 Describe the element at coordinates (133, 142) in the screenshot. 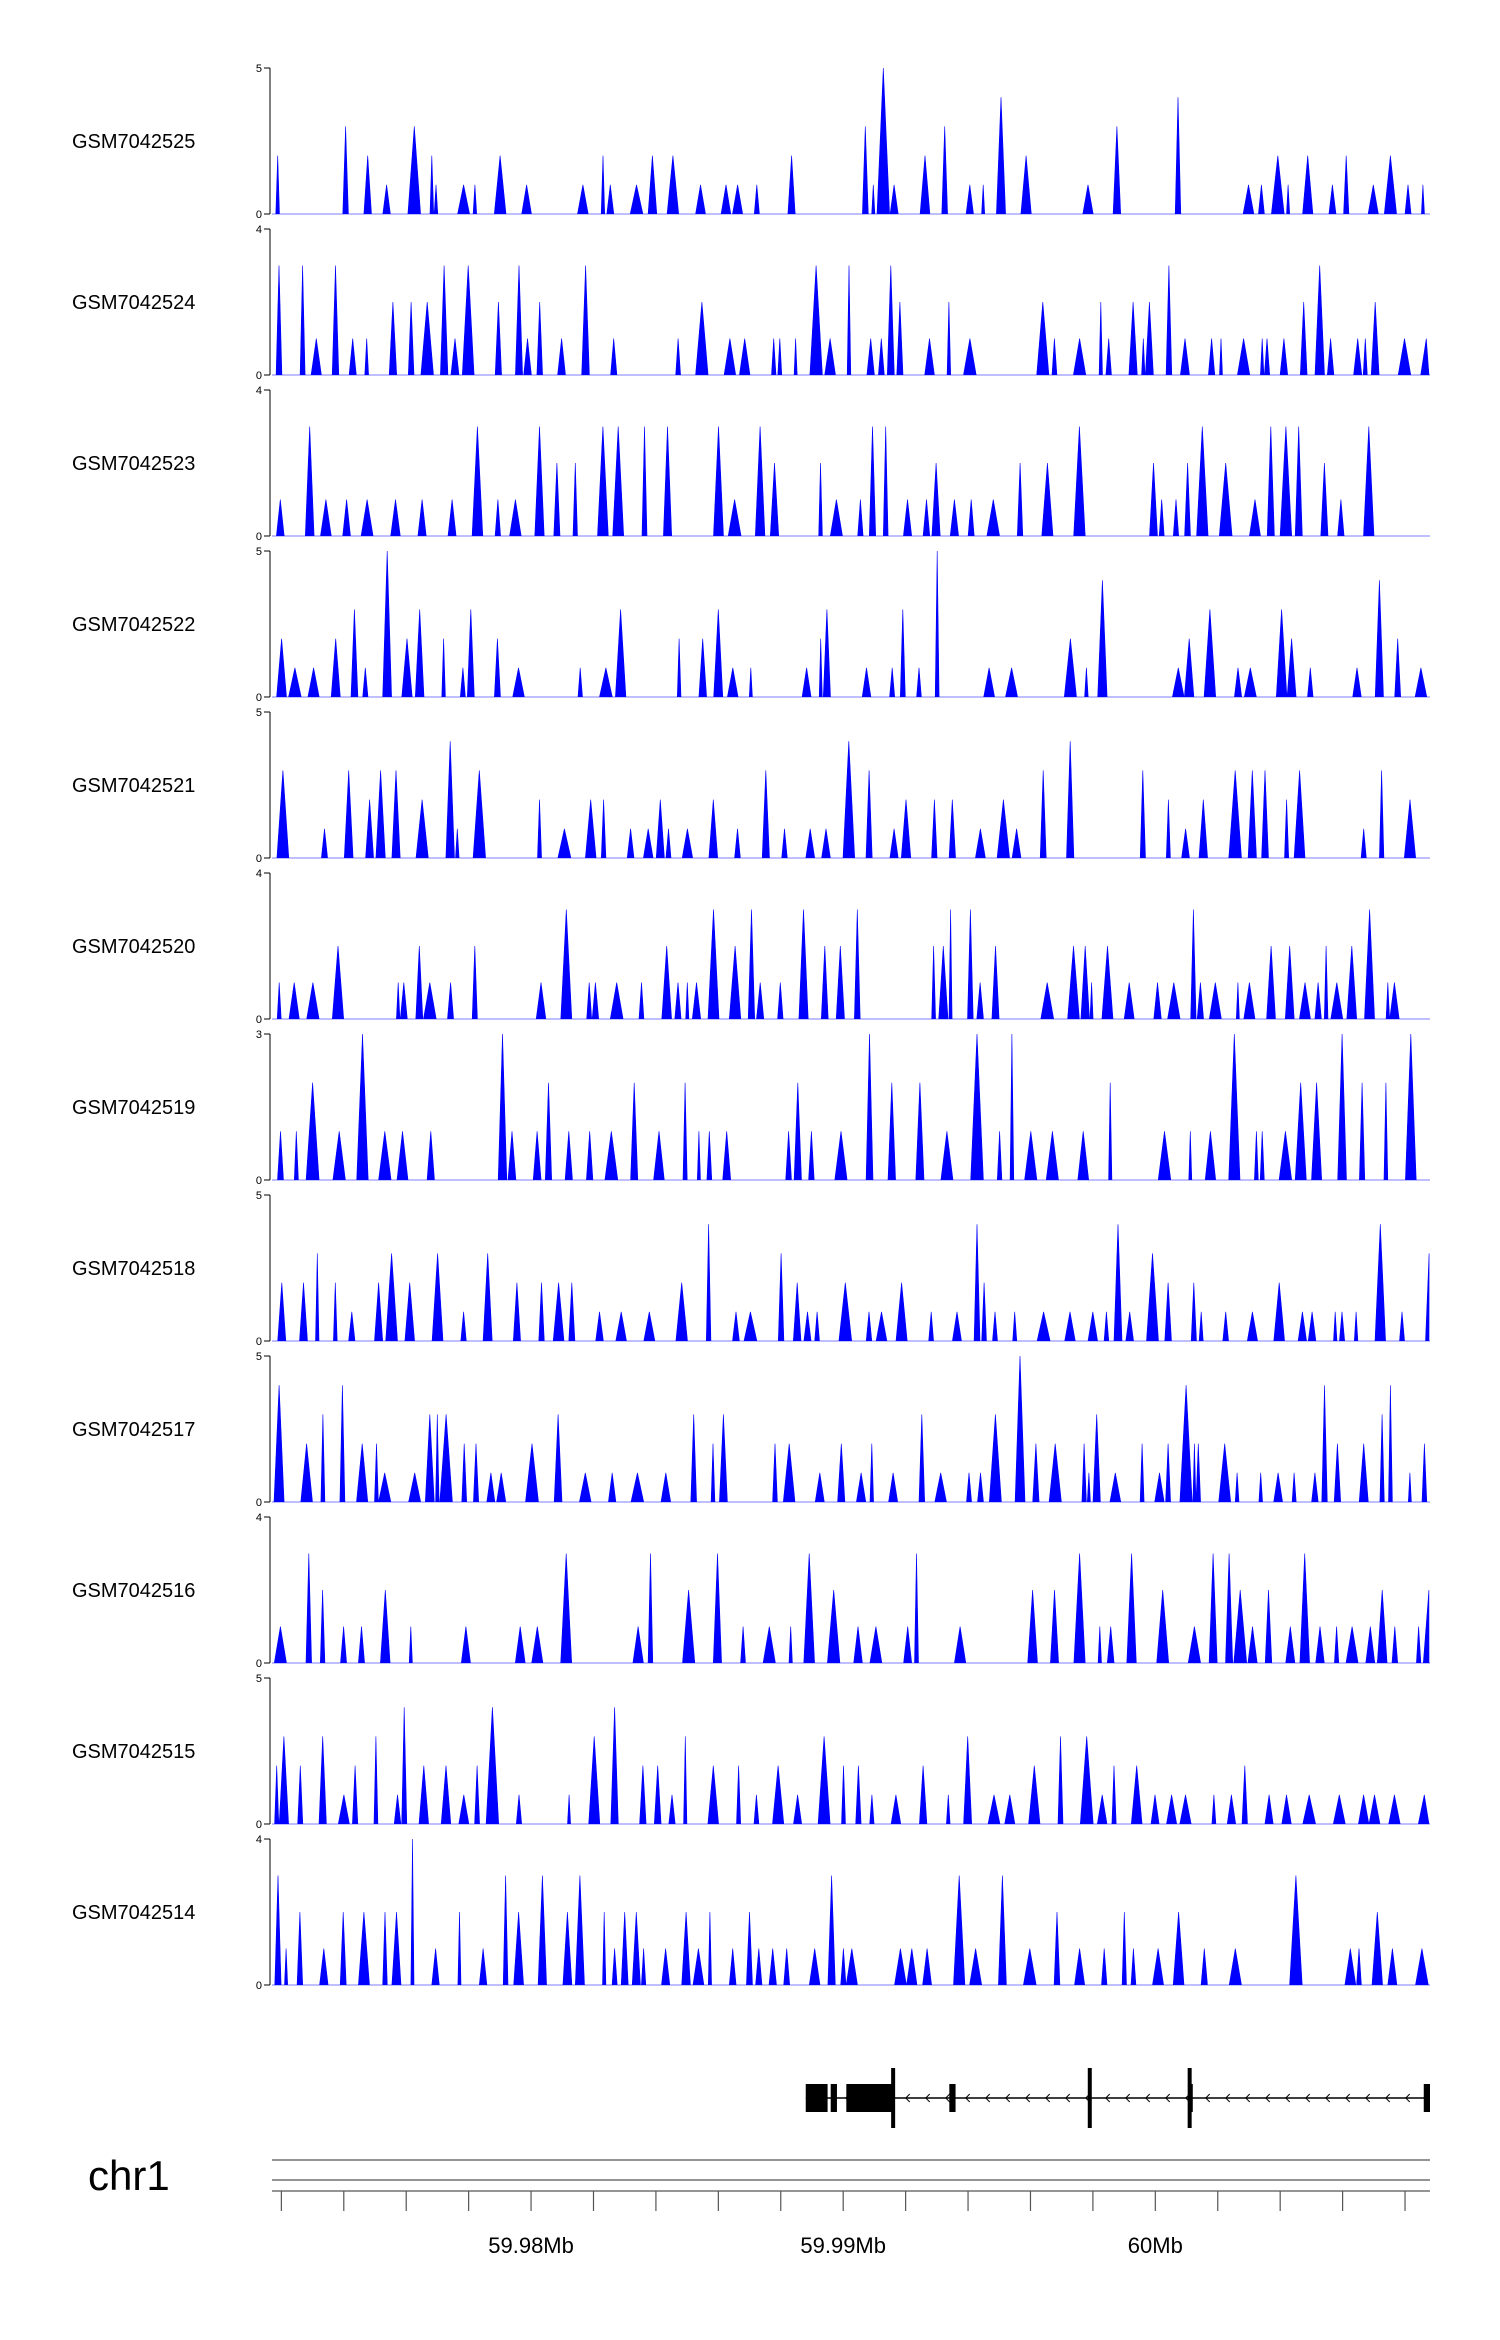

I see `track-label: GSM7042525` at that location.